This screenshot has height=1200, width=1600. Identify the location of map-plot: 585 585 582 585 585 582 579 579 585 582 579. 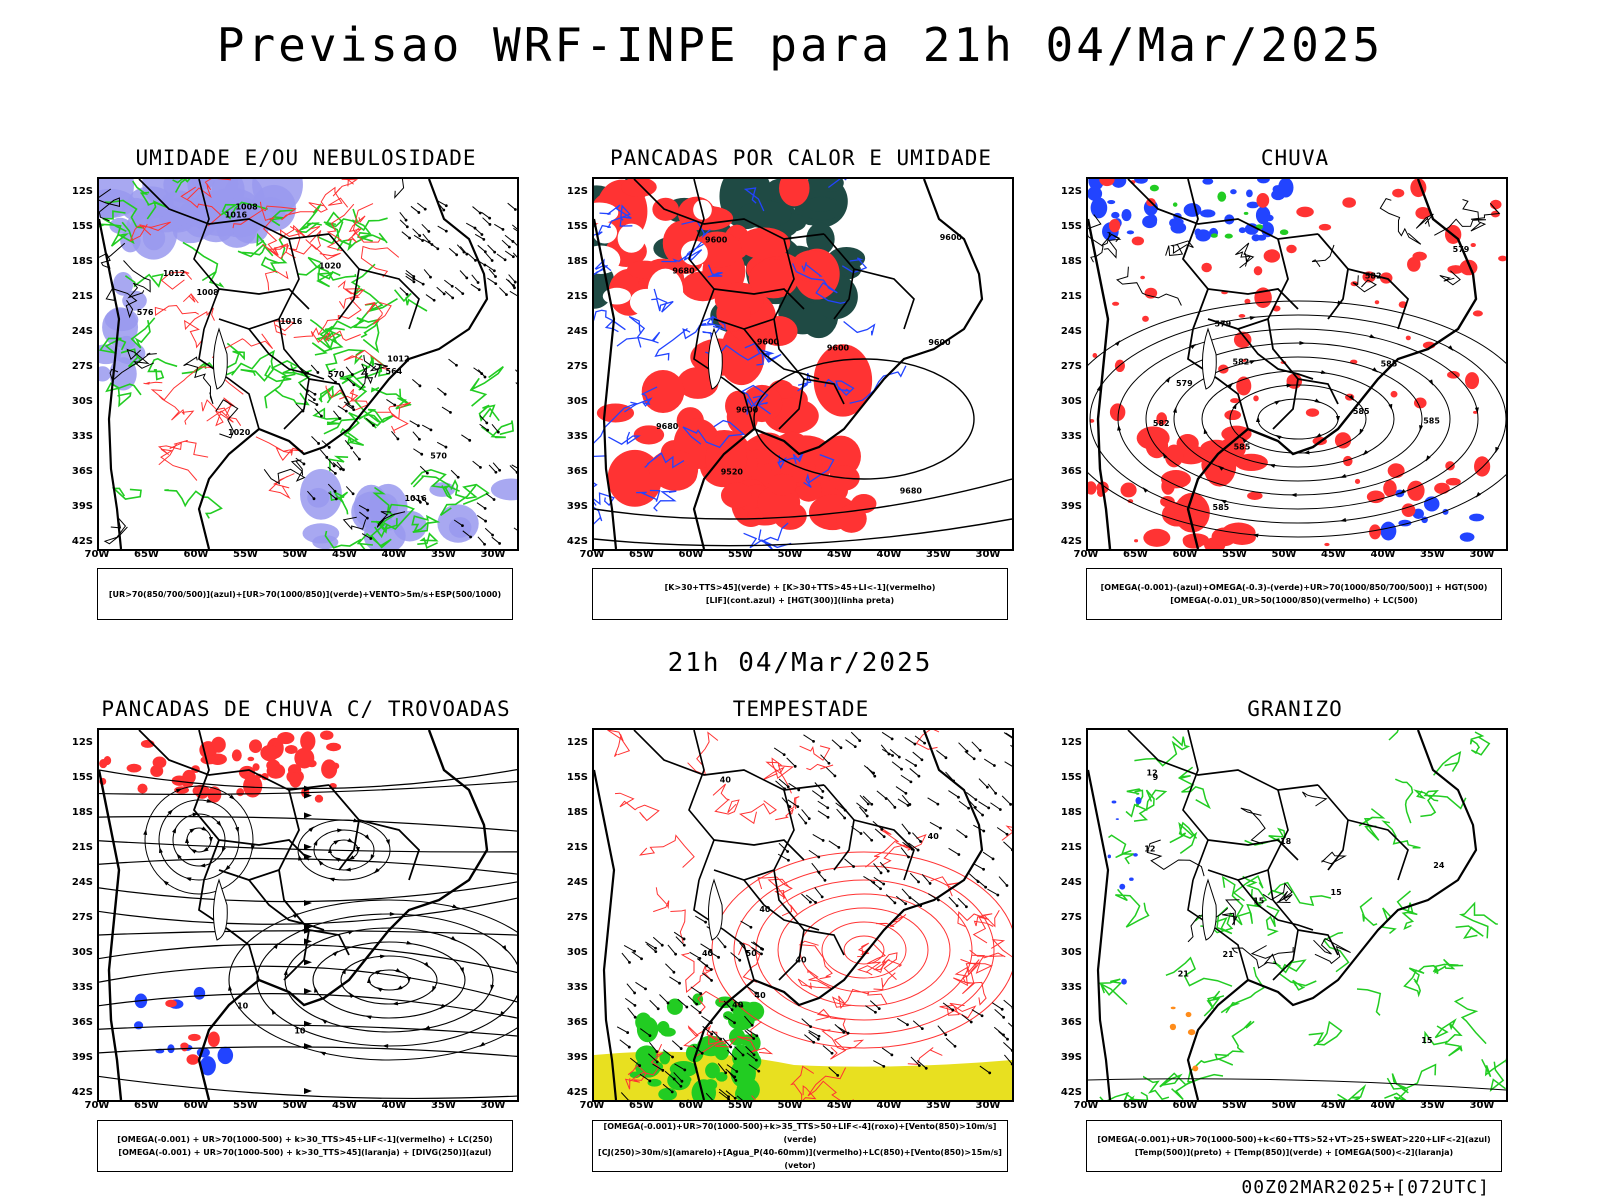
(1297, 364).